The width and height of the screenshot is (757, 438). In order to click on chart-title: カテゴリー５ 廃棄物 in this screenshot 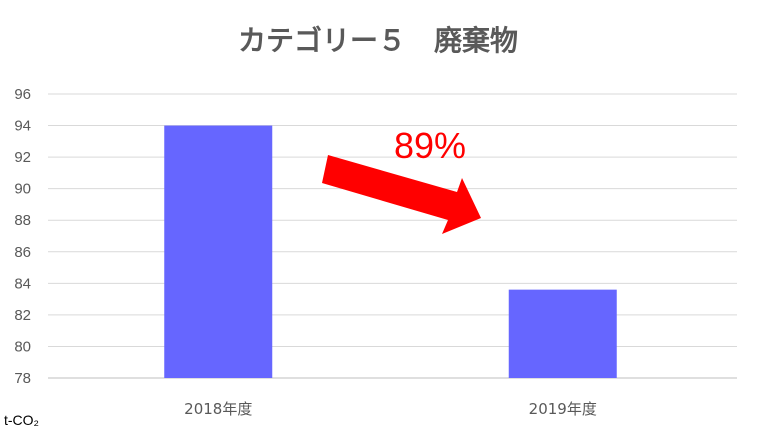, I will do `click(378, 40)`.